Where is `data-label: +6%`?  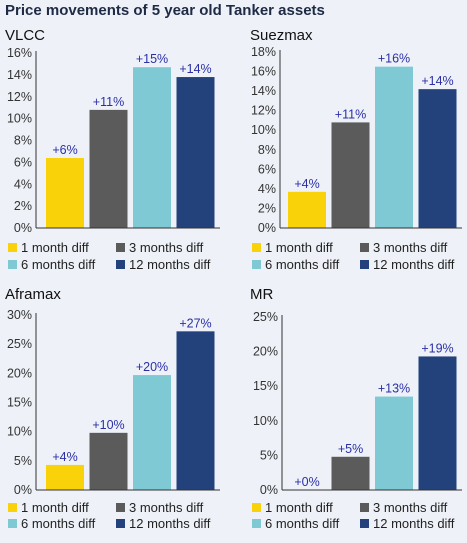
data-label: +6% is located at coordinates (64, 150).